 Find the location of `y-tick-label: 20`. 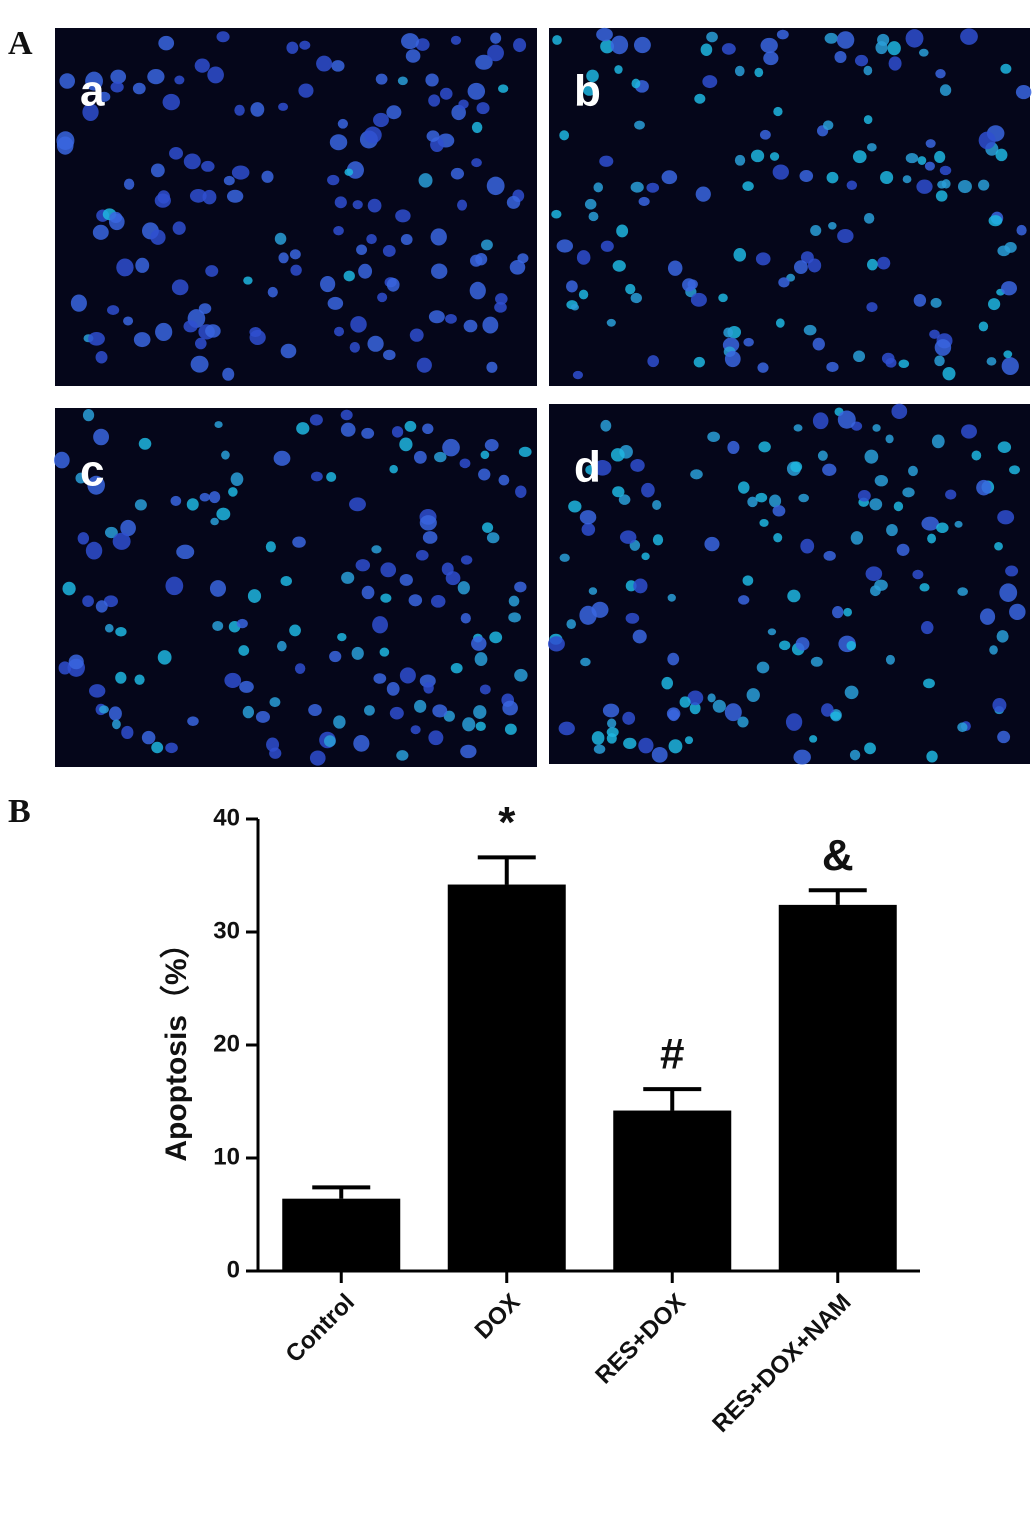

y-tick-label: 20 is located at coordinates (226, 1043).